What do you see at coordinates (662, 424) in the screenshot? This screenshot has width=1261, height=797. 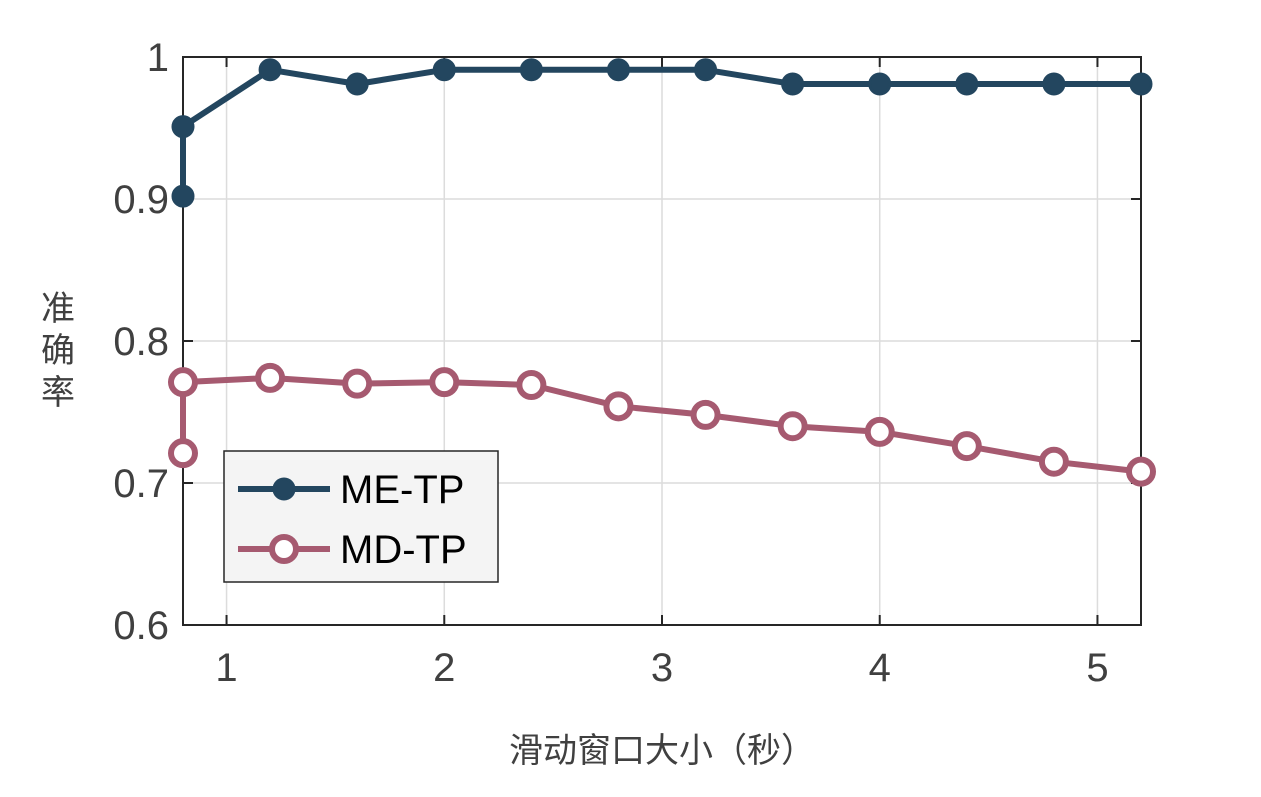 I see `series-md-tp` at bounding box center [662, 424].